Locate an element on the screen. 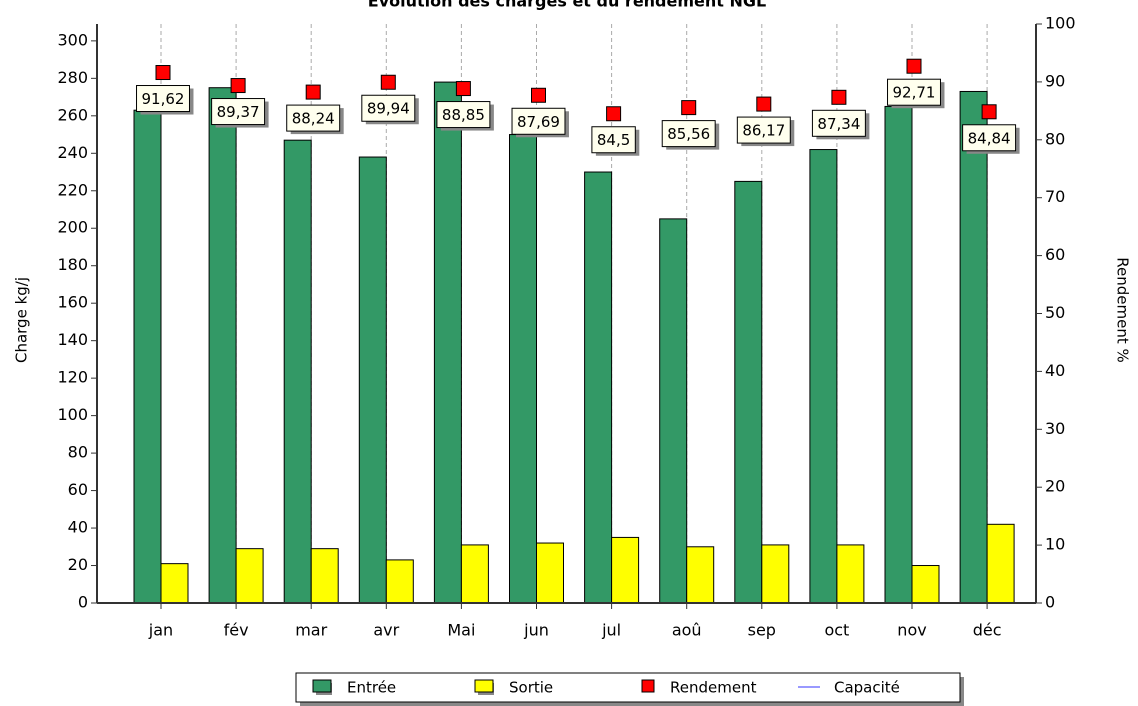 The height and width of the screenshot is (706, 1138). y2-tick-label: 10 is located at coordinates (1055, 544).